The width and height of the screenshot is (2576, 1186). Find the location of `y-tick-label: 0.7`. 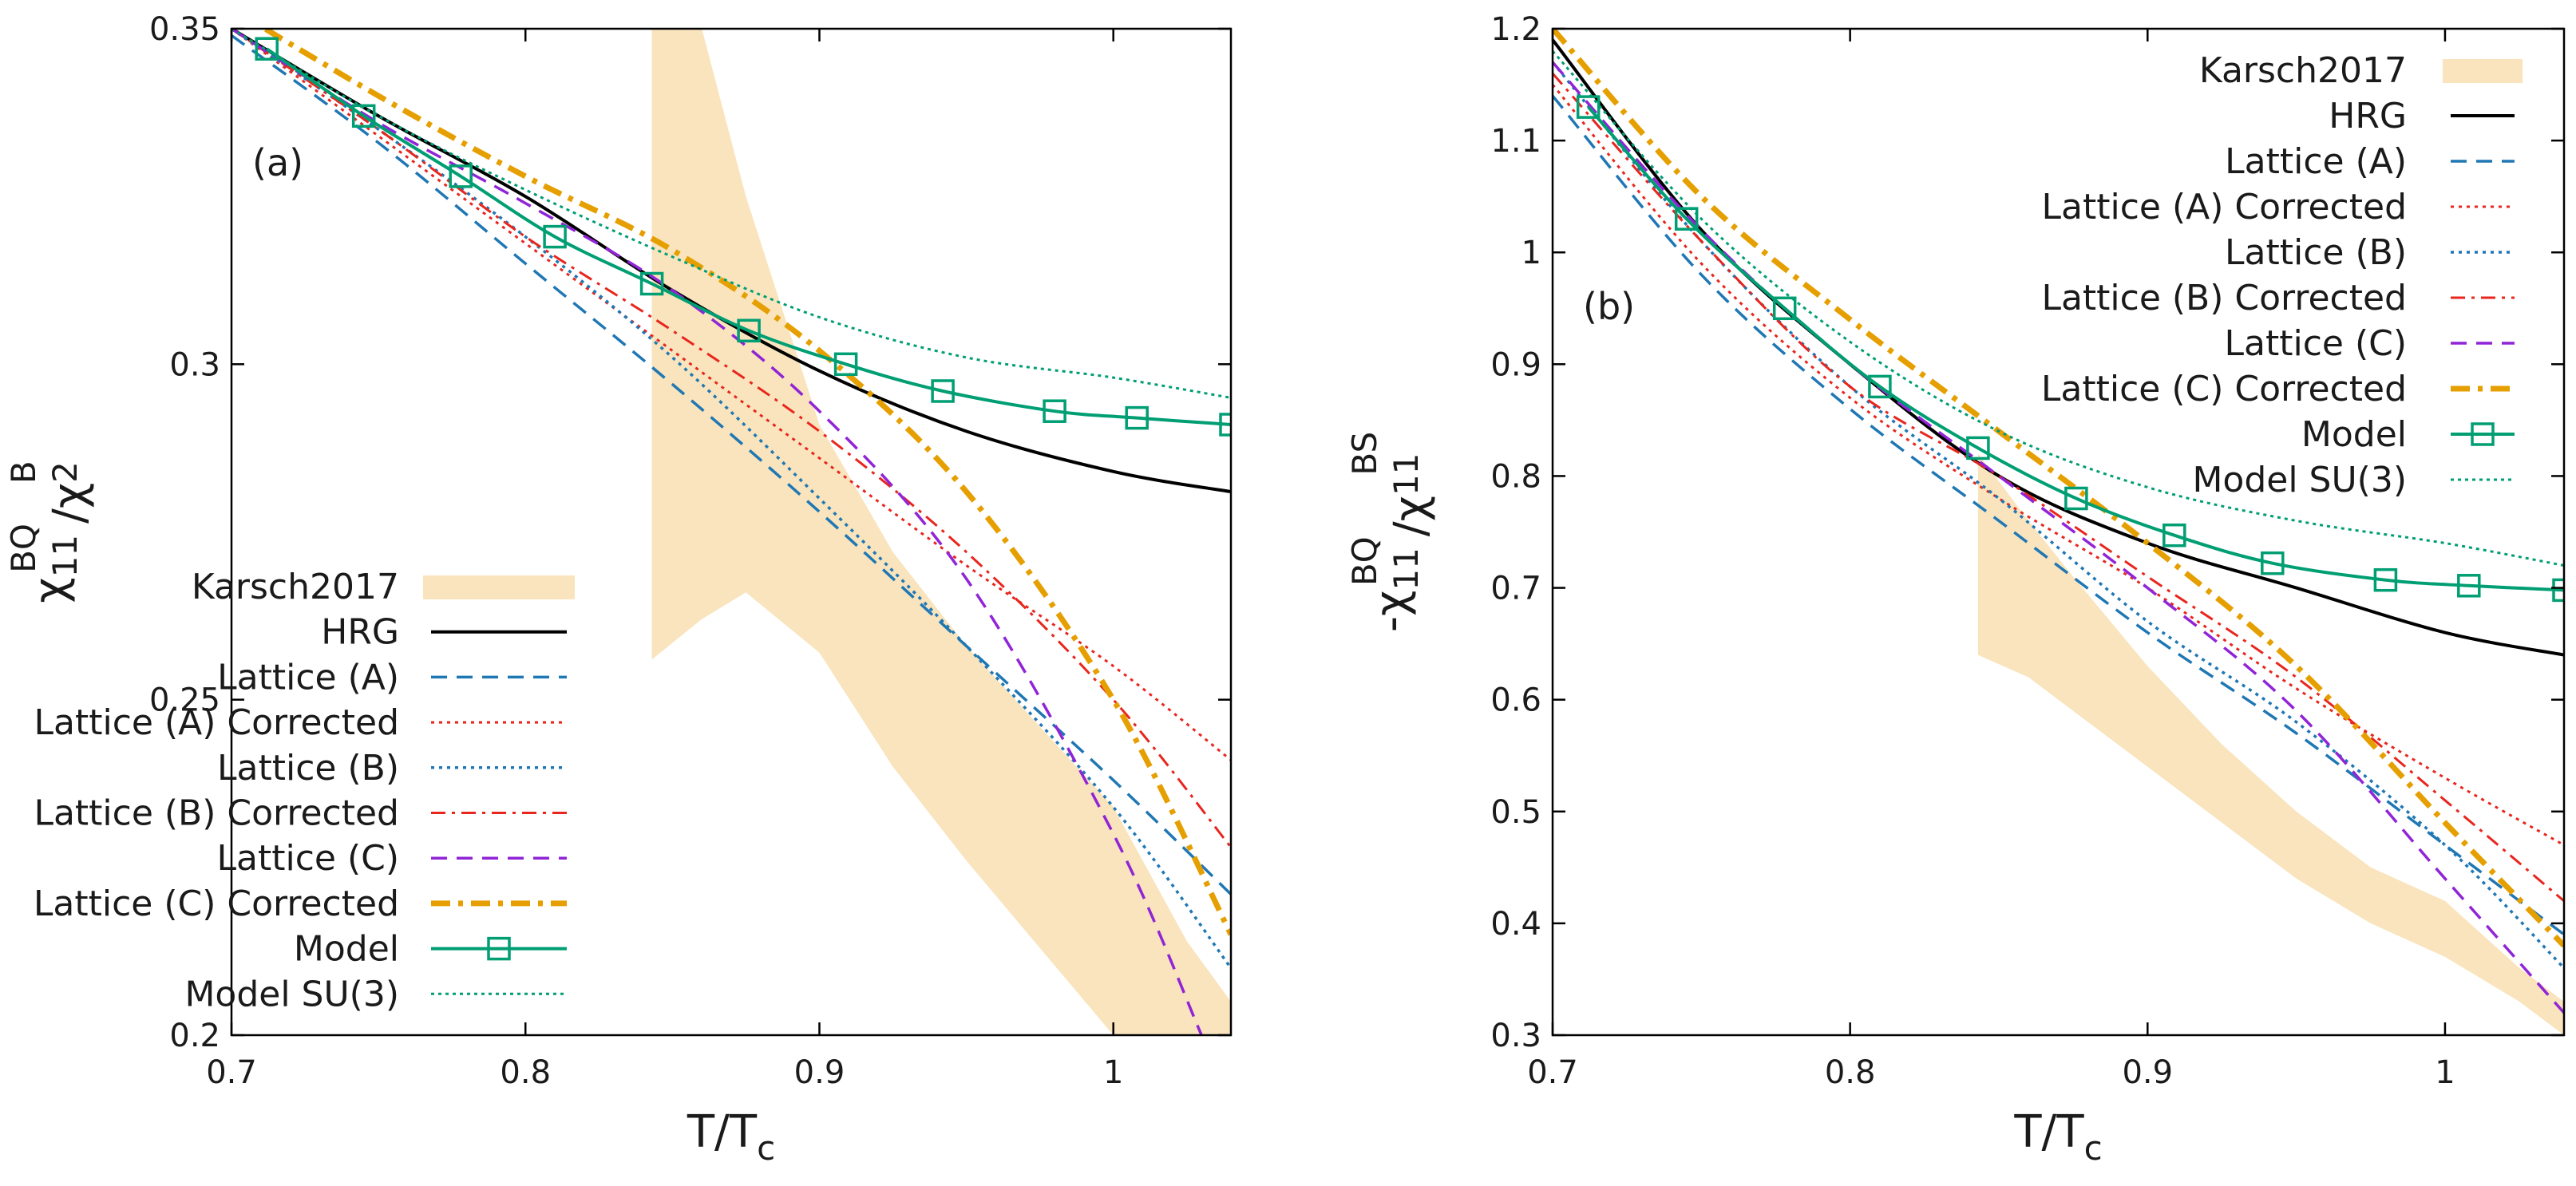

y-tick-label: 0.7 is located at coordinates (1516, 589).